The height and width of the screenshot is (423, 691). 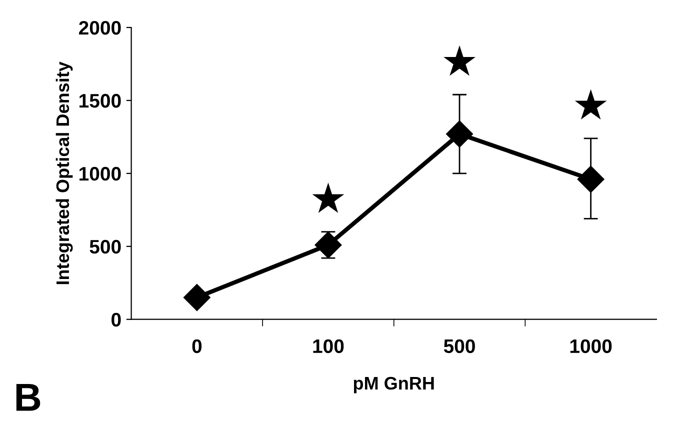 What do you see at coordinates (28, 397) in the screenshot?
I see `text: B` at bounding box center [28, 397].